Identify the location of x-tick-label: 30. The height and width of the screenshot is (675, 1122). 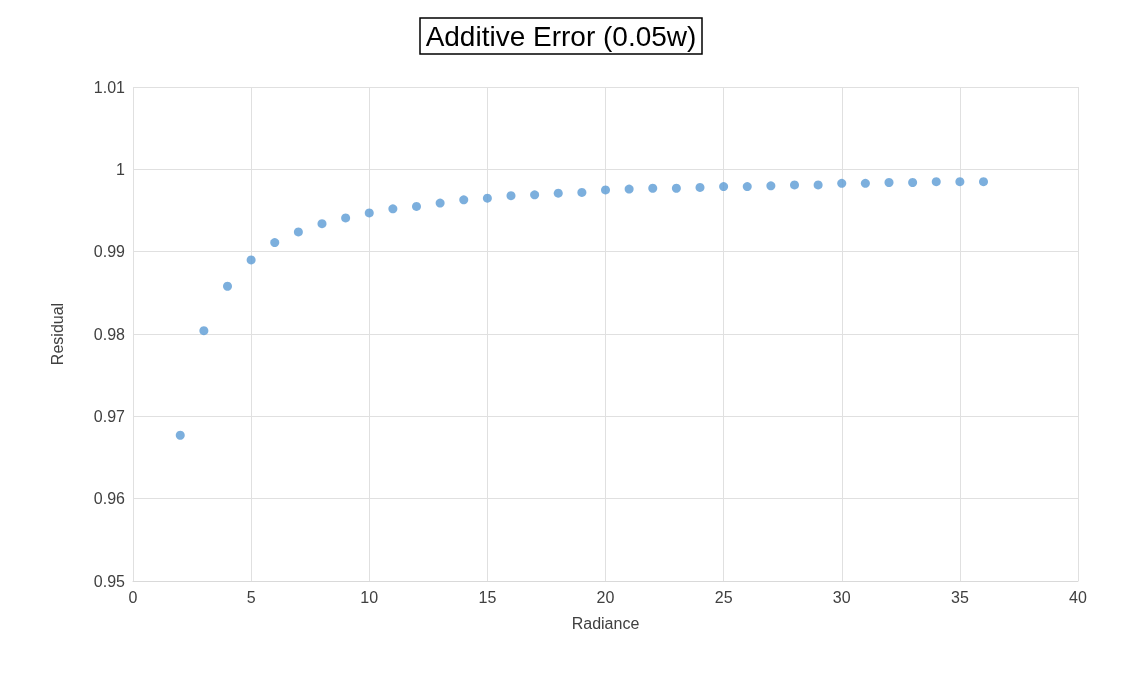
(841, 597).